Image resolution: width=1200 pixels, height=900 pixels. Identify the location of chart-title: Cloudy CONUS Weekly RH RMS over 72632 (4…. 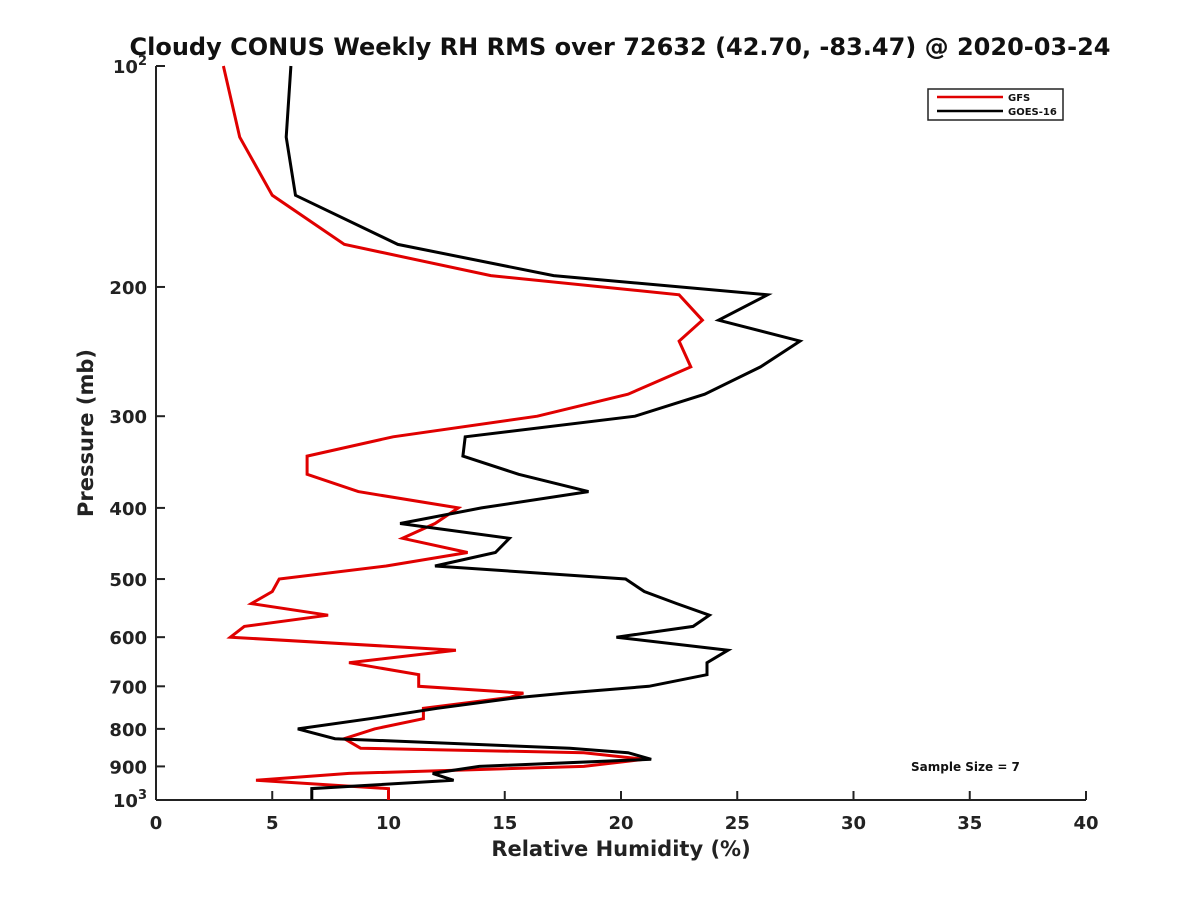
(620, 47).